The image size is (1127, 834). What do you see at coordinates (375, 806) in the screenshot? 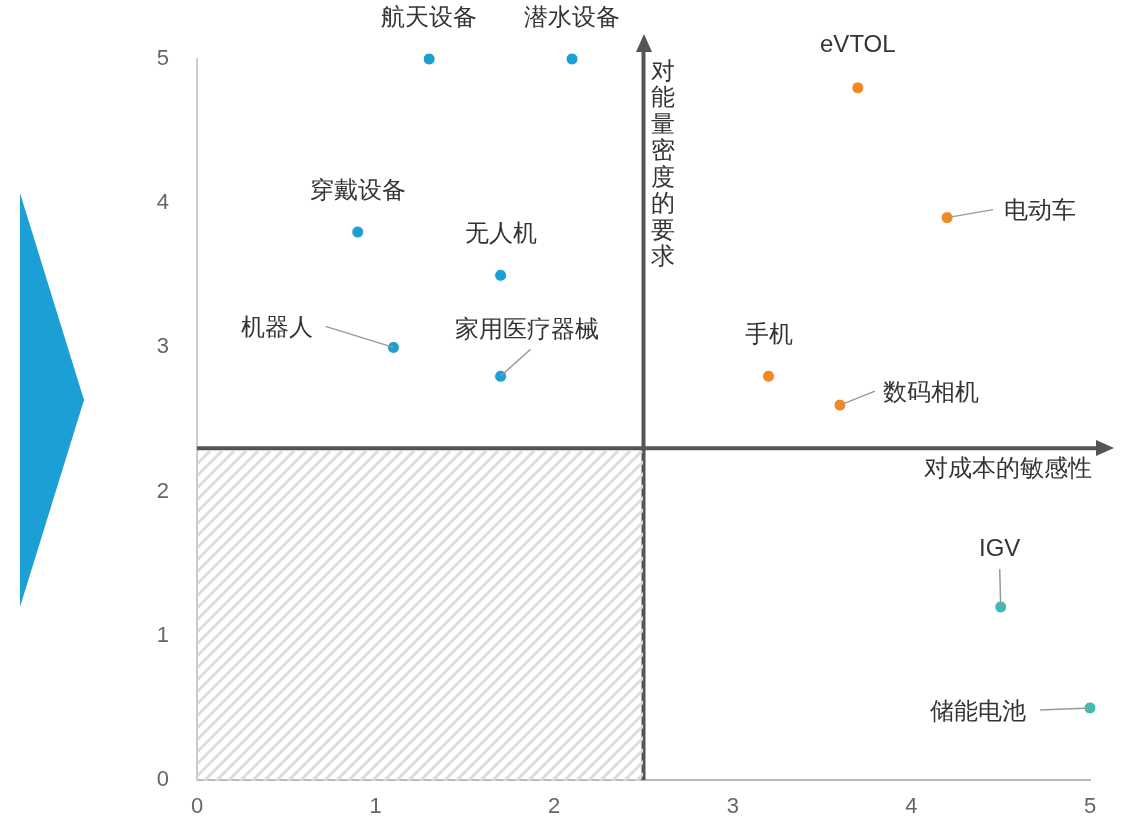
I see `x-tick-label: 1` at bounding box center [375, 806].